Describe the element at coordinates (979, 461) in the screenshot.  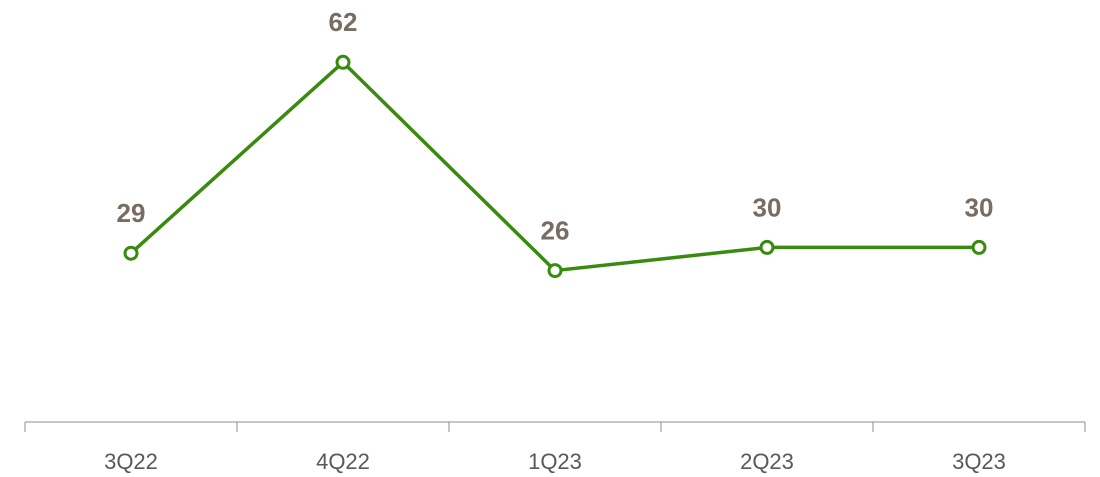
I see `x-tick-label: 3Q23` at that location.